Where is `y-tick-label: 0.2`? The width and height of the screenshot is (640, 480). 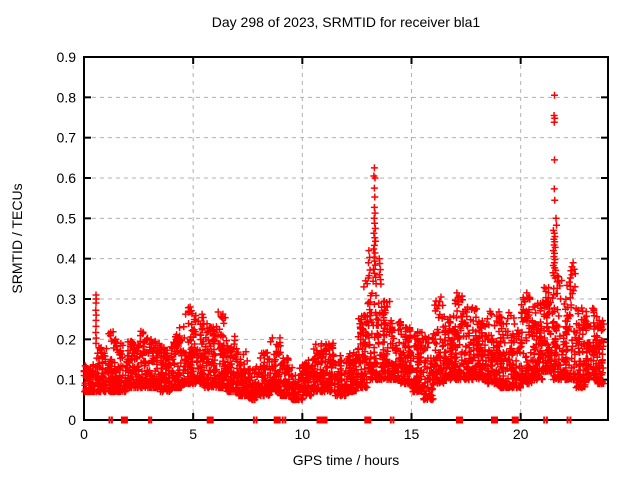
y-tick-label: 0.2 is located at coordinates (67, 339).